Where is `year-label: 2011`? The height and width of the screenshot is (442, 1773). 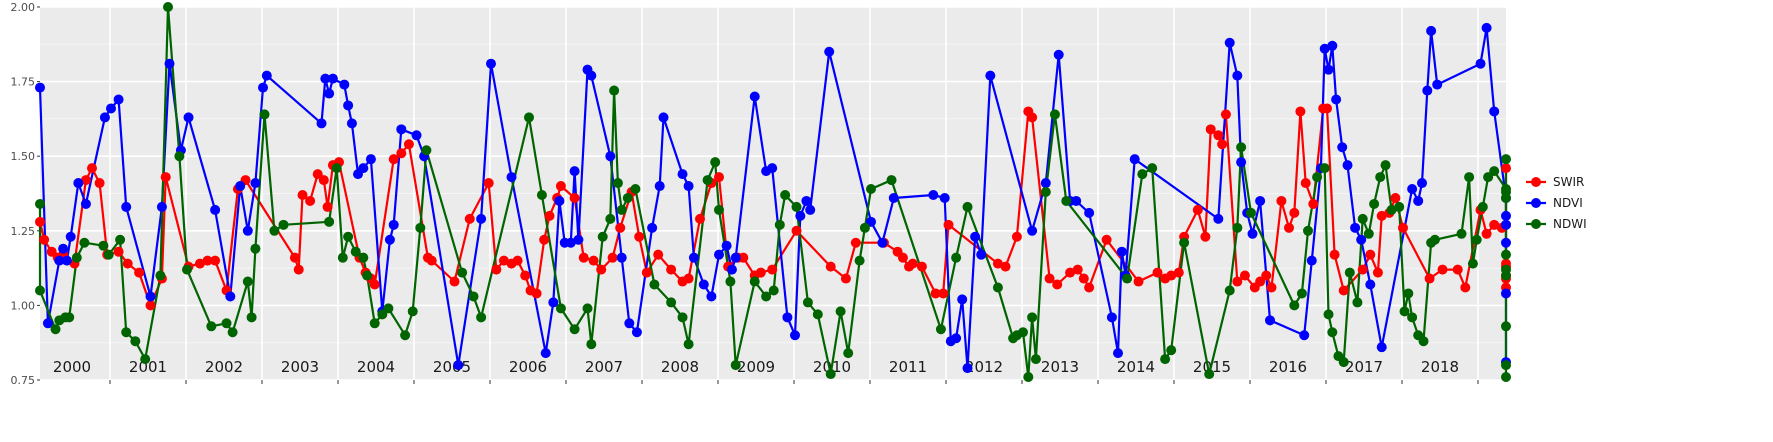
year-label: 2011 is located at coordinates (908, 367).